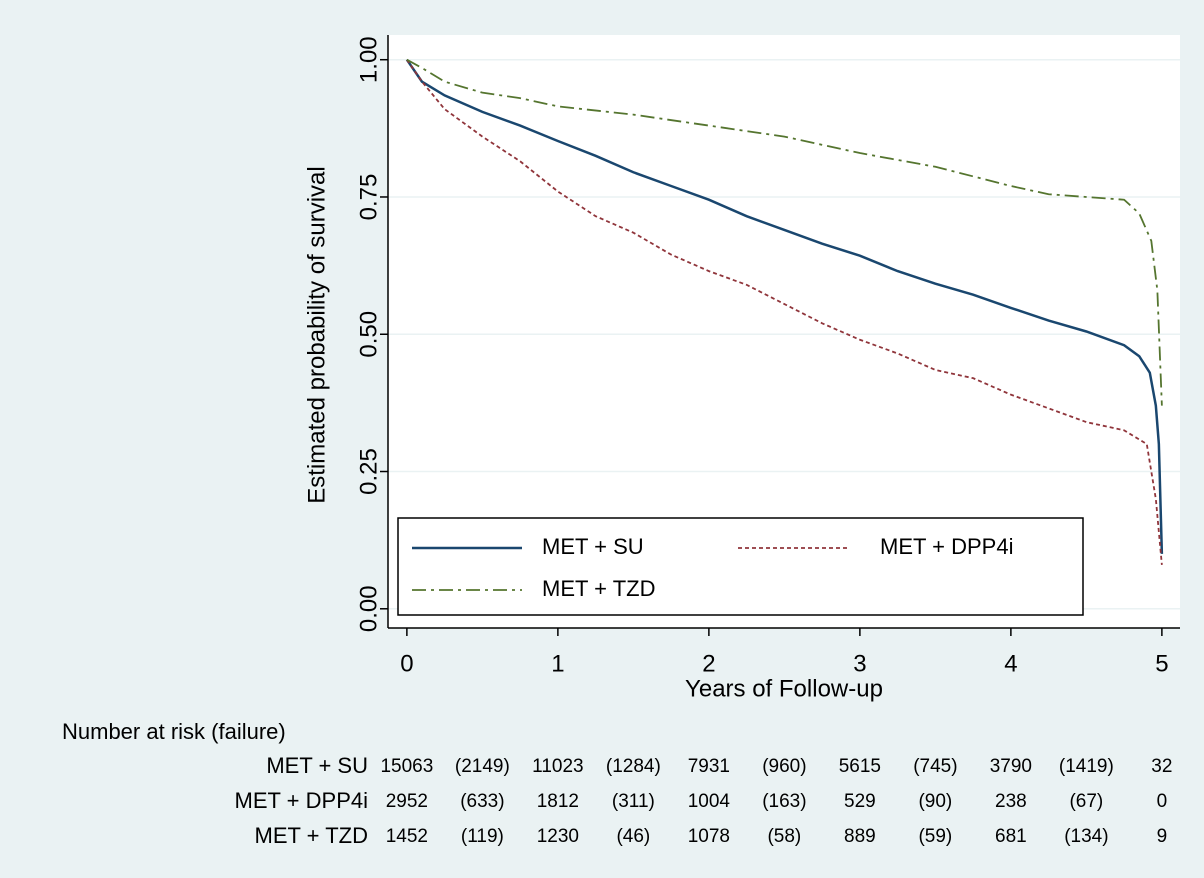  I want to click on legend-label: MET + SU, so click(593, 546).